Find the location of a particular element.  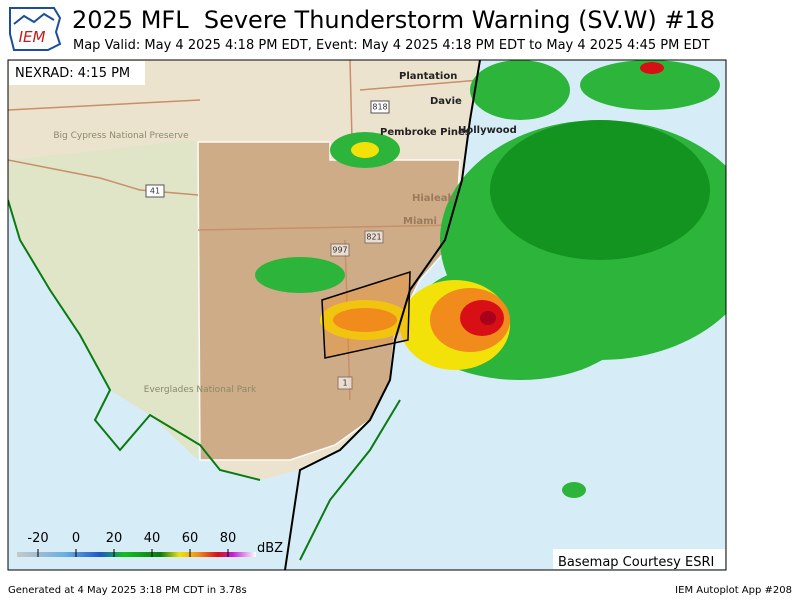

park-label: Big Cypress National Preserve is located at coordinates (121, 136).